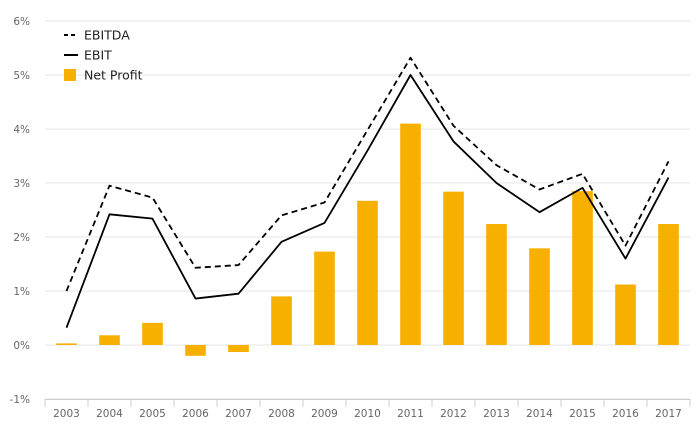 Image resolution: width=700 pixels, height=433 pixels. What do you see at coordinates (195, 414) in the screenshot?
I see `x-tick-label: 2006` at bounding box center [195, 414].